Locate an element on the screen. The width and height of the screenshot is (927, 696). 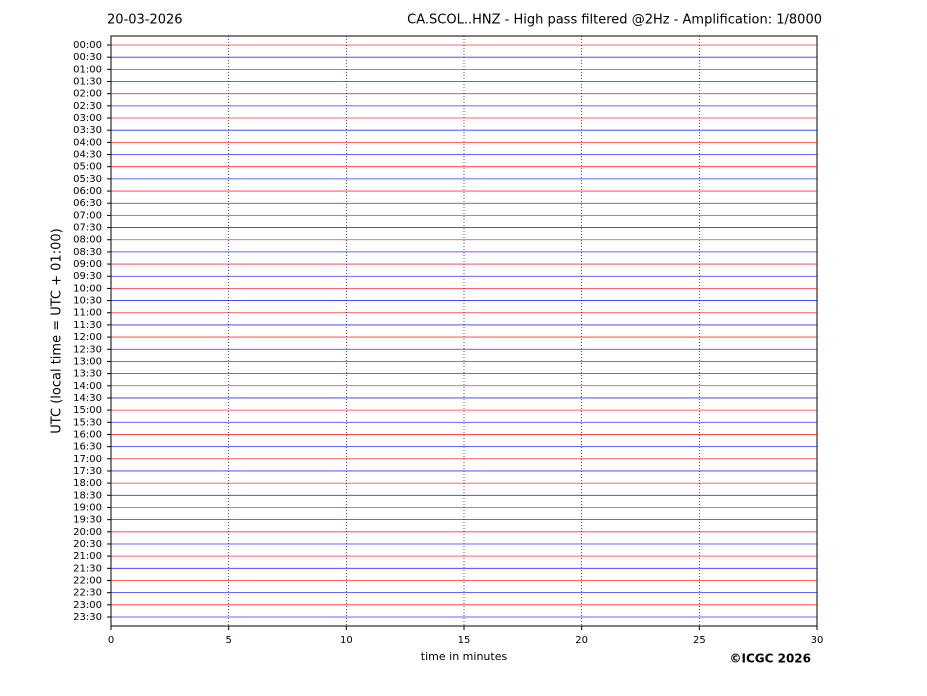
x-tick-label: 25 is located at coordinates (699, 640).